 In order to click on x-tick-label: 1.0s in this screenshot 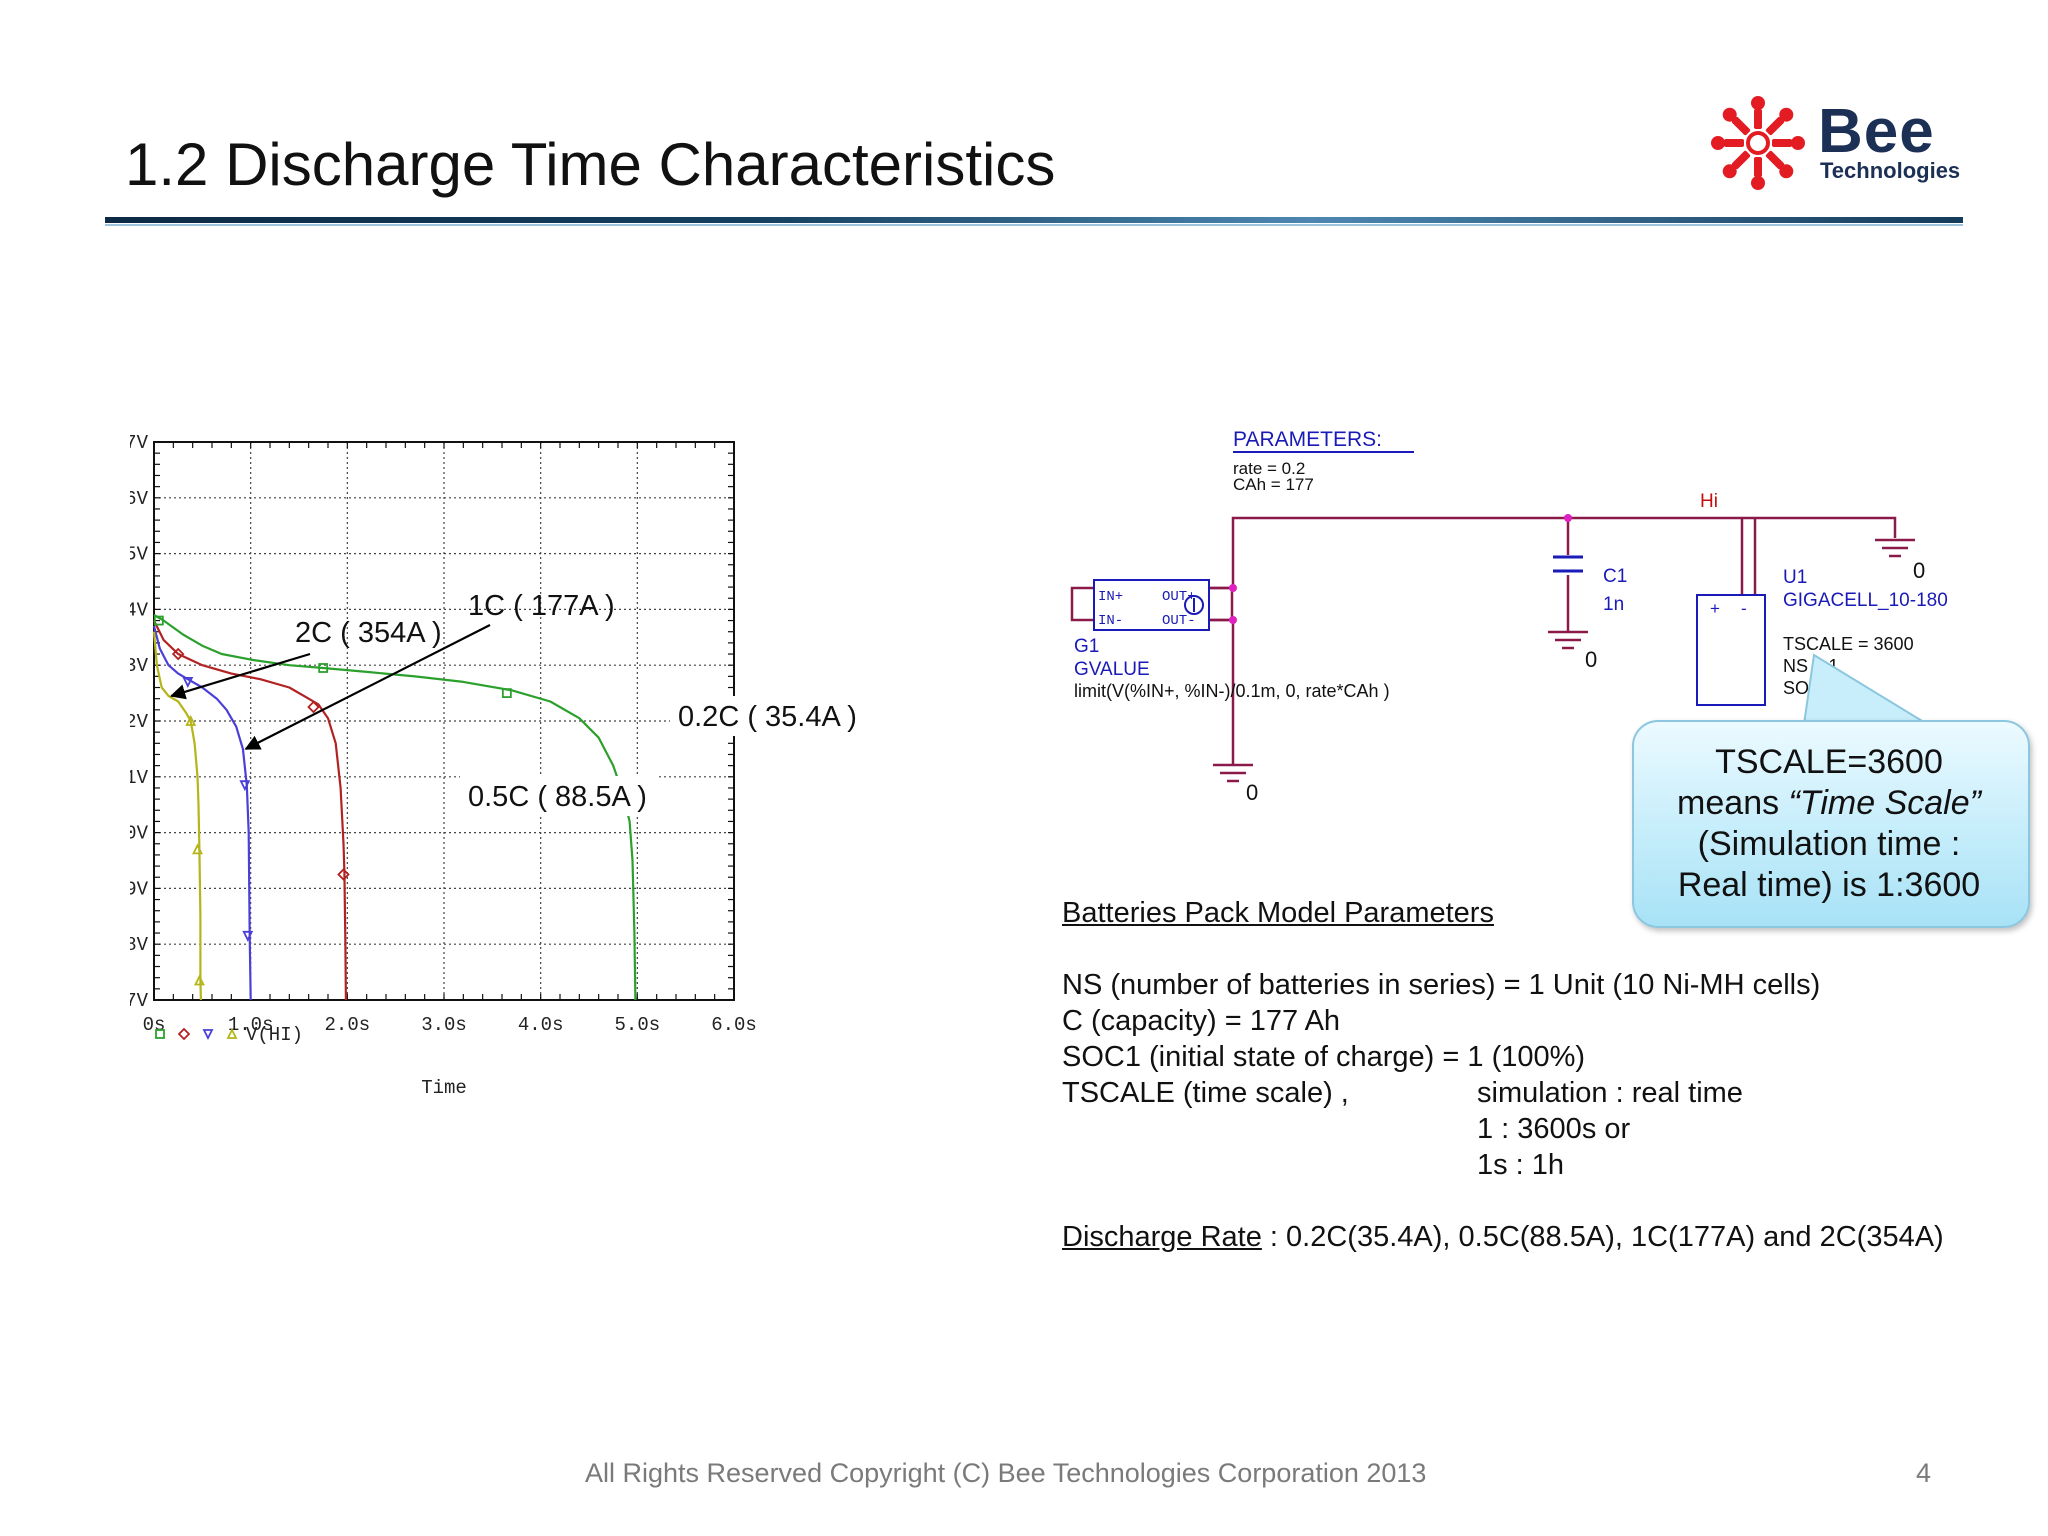, I will do `click(251, 1025)`.